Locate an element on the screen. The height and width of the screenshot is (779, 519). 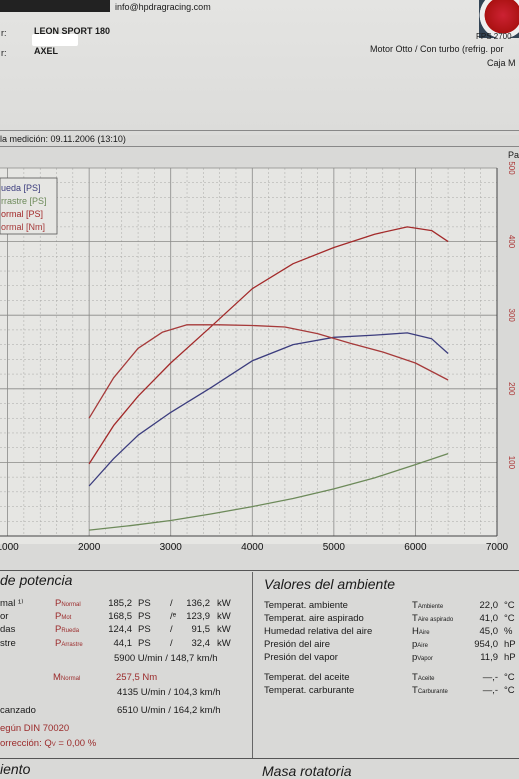
customer-name: AXEL is located at coordinates (46, 51).